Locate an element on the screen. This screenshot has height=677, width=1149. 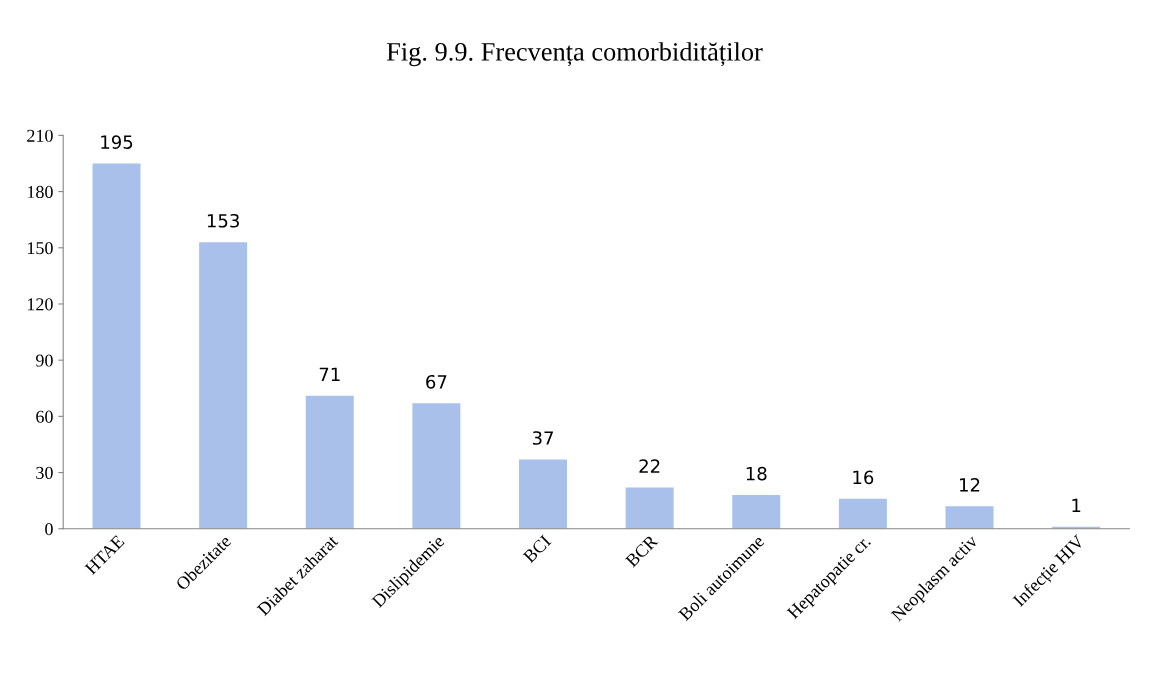
chart-title: Fig. 9.9. Frecvența comorbidităților is located at coordinates (574, 54).